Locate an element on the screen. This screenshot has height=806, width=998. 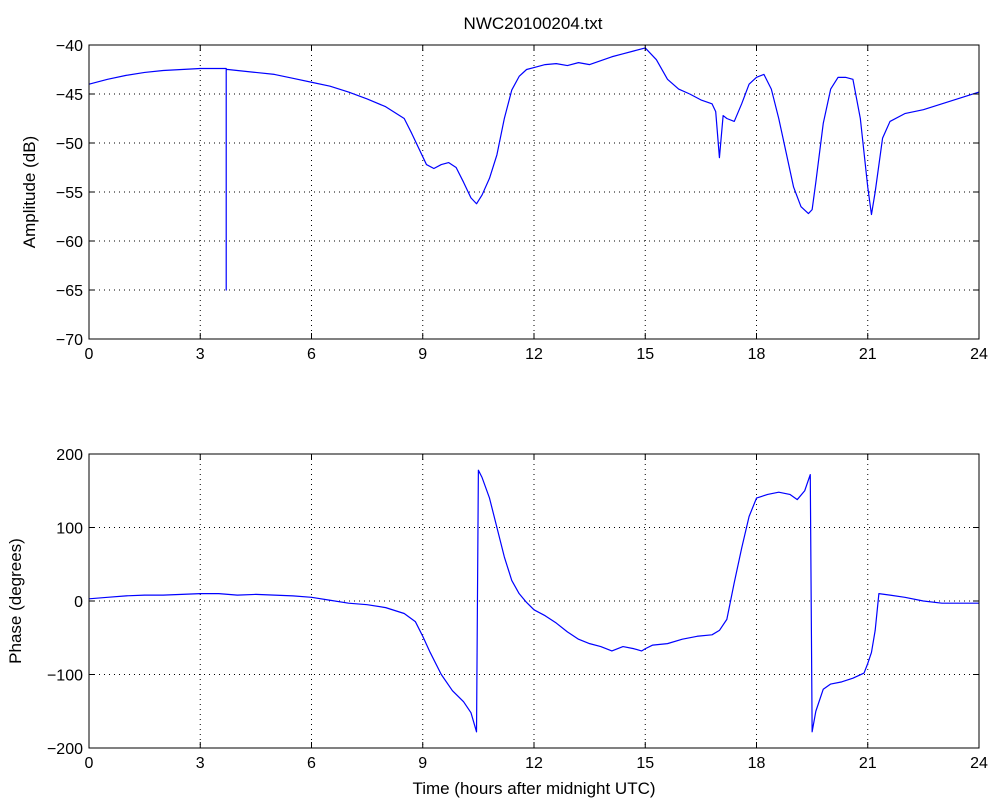
amplitude-x-tick-label: 21 is located at coordinates (868, 354).